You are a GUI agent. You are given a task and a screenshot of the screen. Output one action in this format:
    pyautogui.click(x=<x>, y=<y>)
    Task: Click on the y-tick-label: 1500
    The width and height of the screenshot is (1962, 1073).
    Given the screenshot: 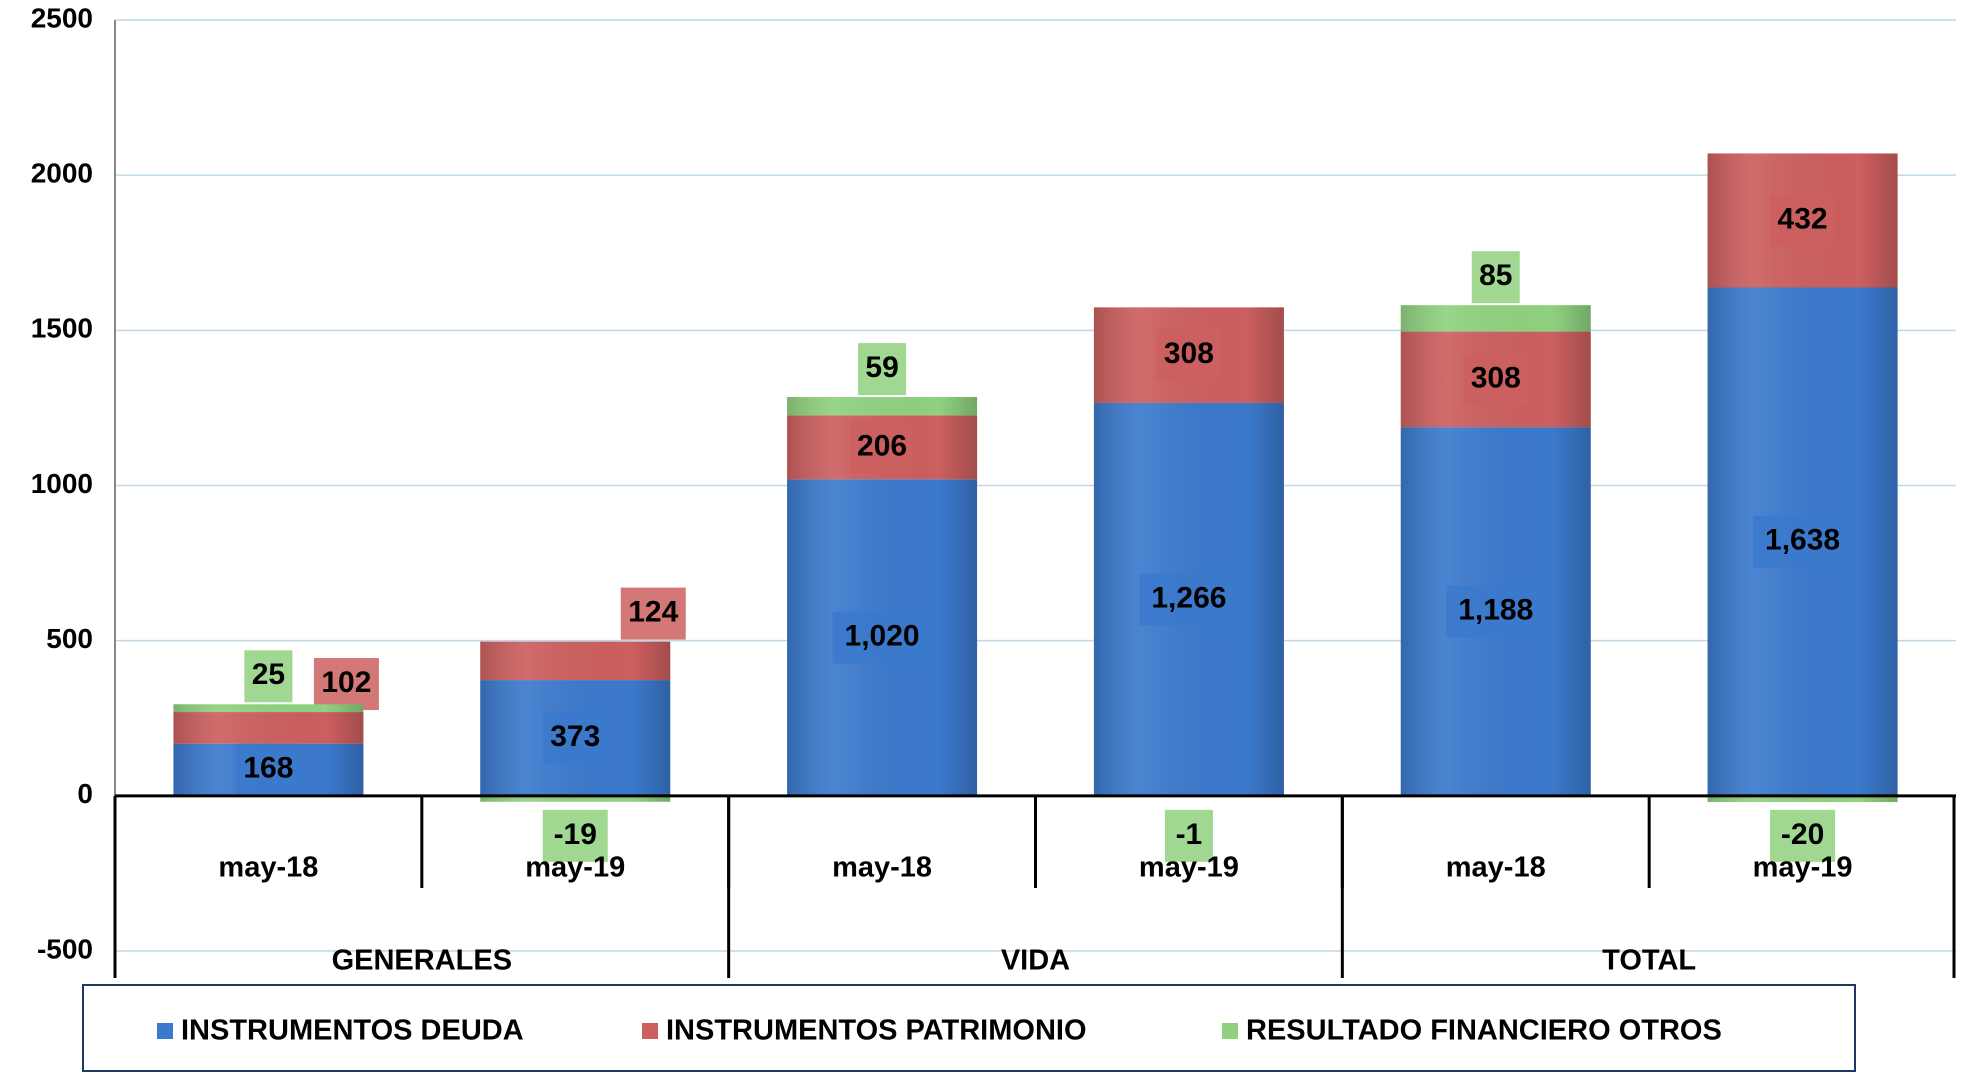 What is the action you would take?
    pyautogui.click(x=62, y=328)
    